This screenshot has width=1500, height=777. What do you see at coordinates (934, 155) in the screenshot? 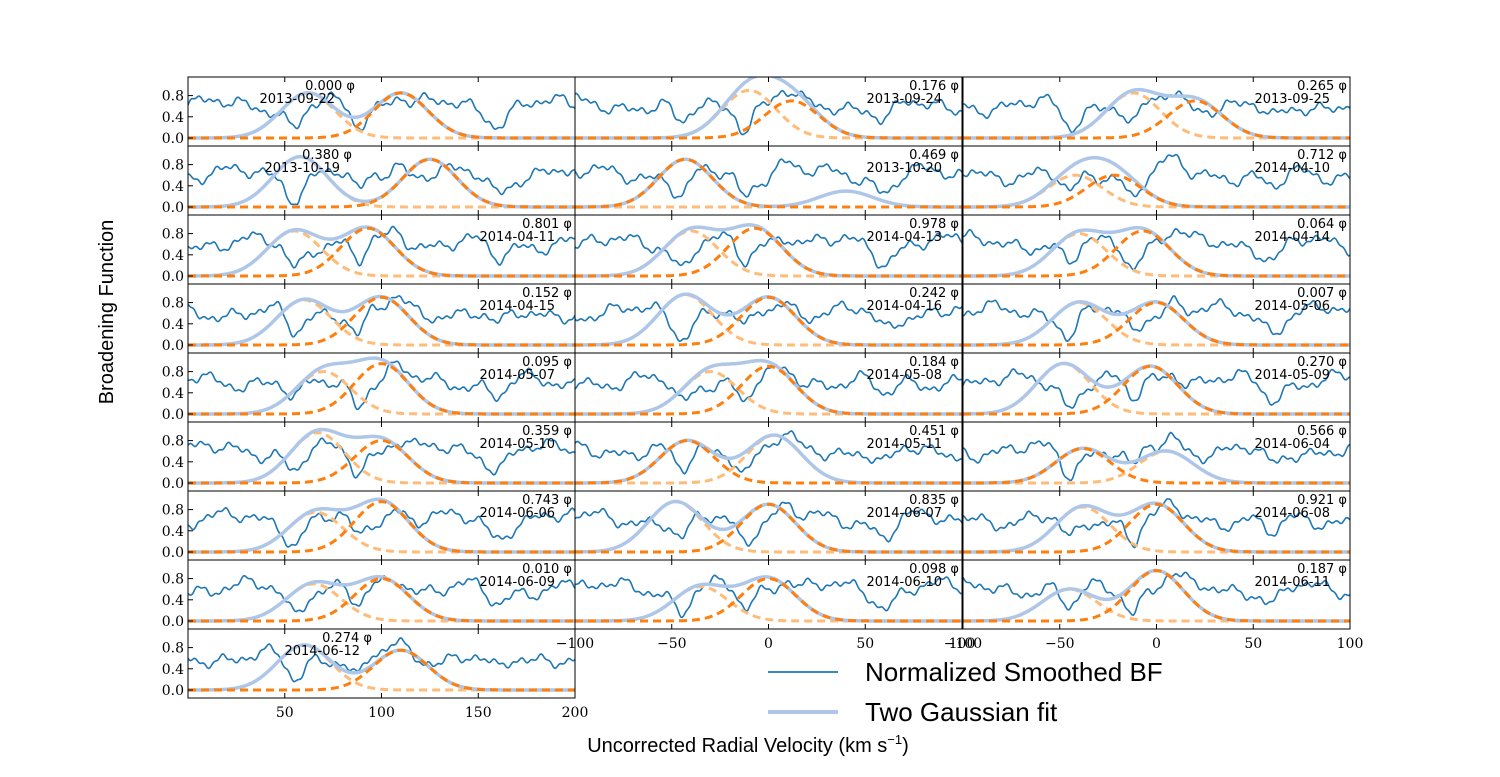
I see `phase-label: 0.469 φ` at bounding box center [934, 155].